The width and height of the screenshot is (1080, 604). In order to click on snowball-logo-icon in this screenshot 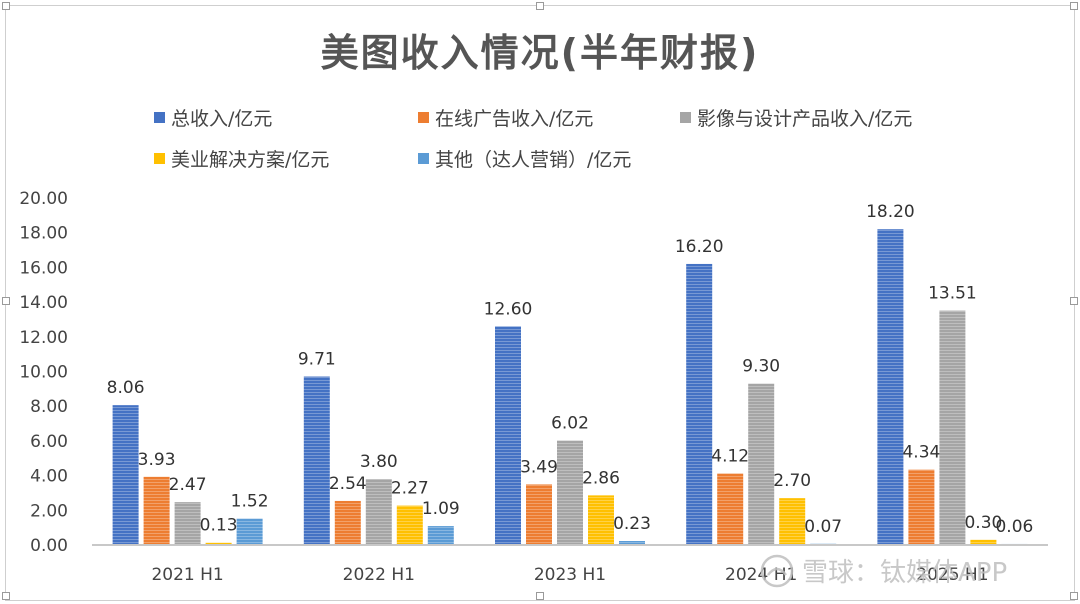, I will do `click(777, 570)`.